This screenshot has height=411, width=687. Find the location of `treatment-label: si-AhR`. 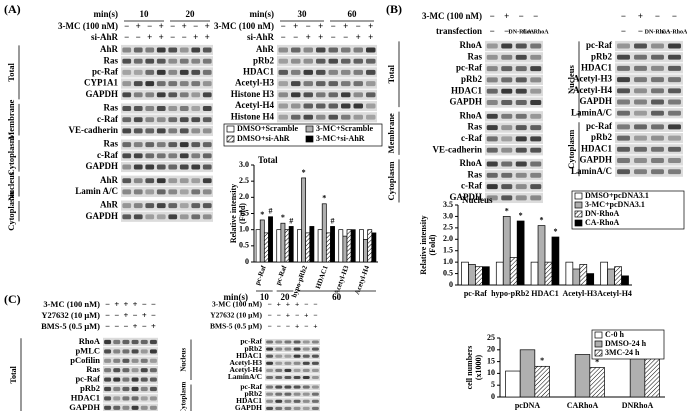

treatment-label: si-AhR is located at coordinates (105, 37).